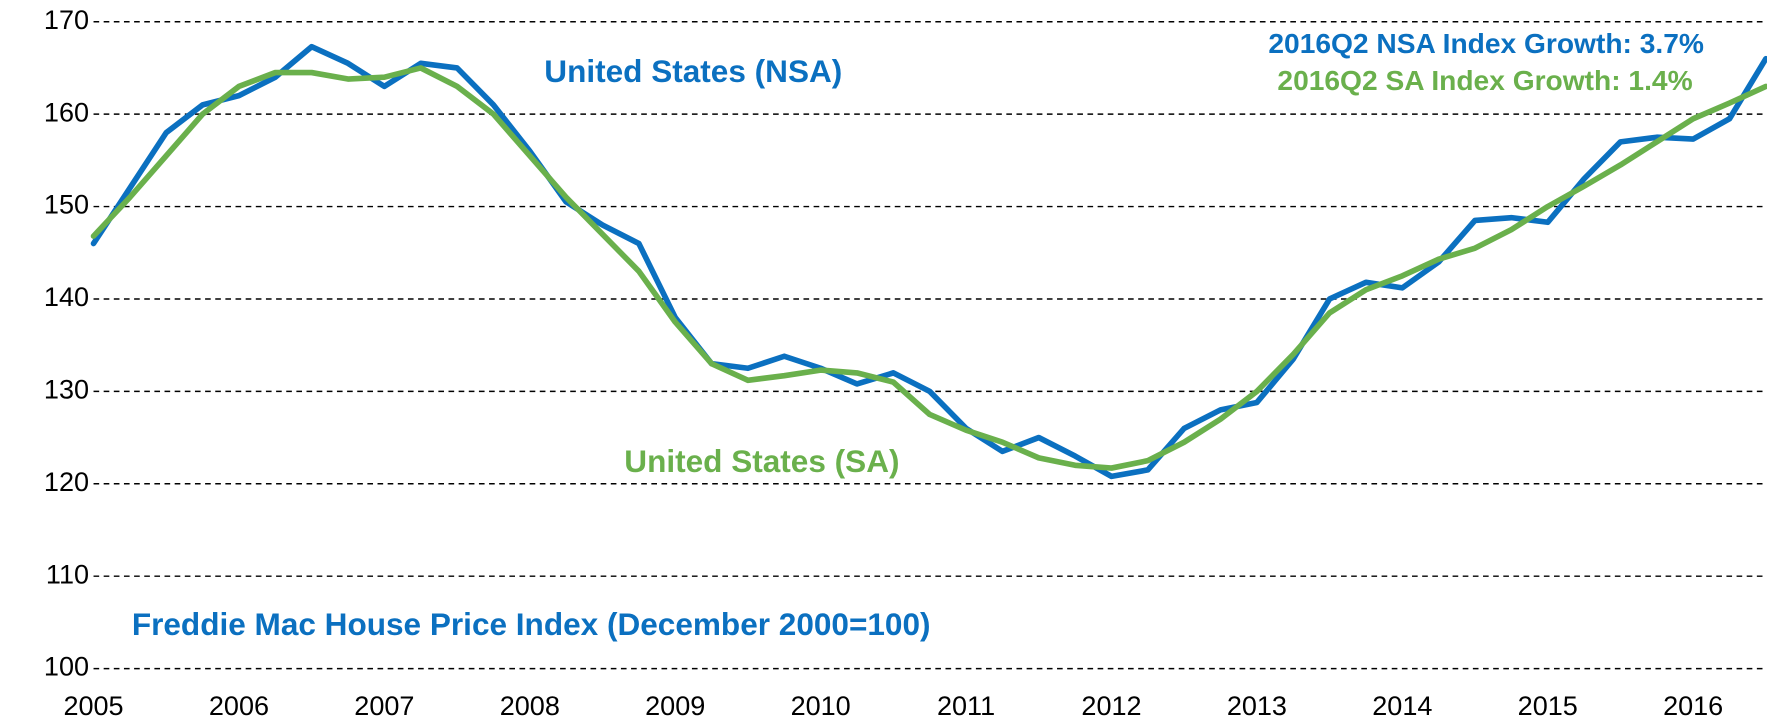 The height and width of the screenshot is (723, 1767). I want to click on y-tick-label: 170, so click(66, 20).